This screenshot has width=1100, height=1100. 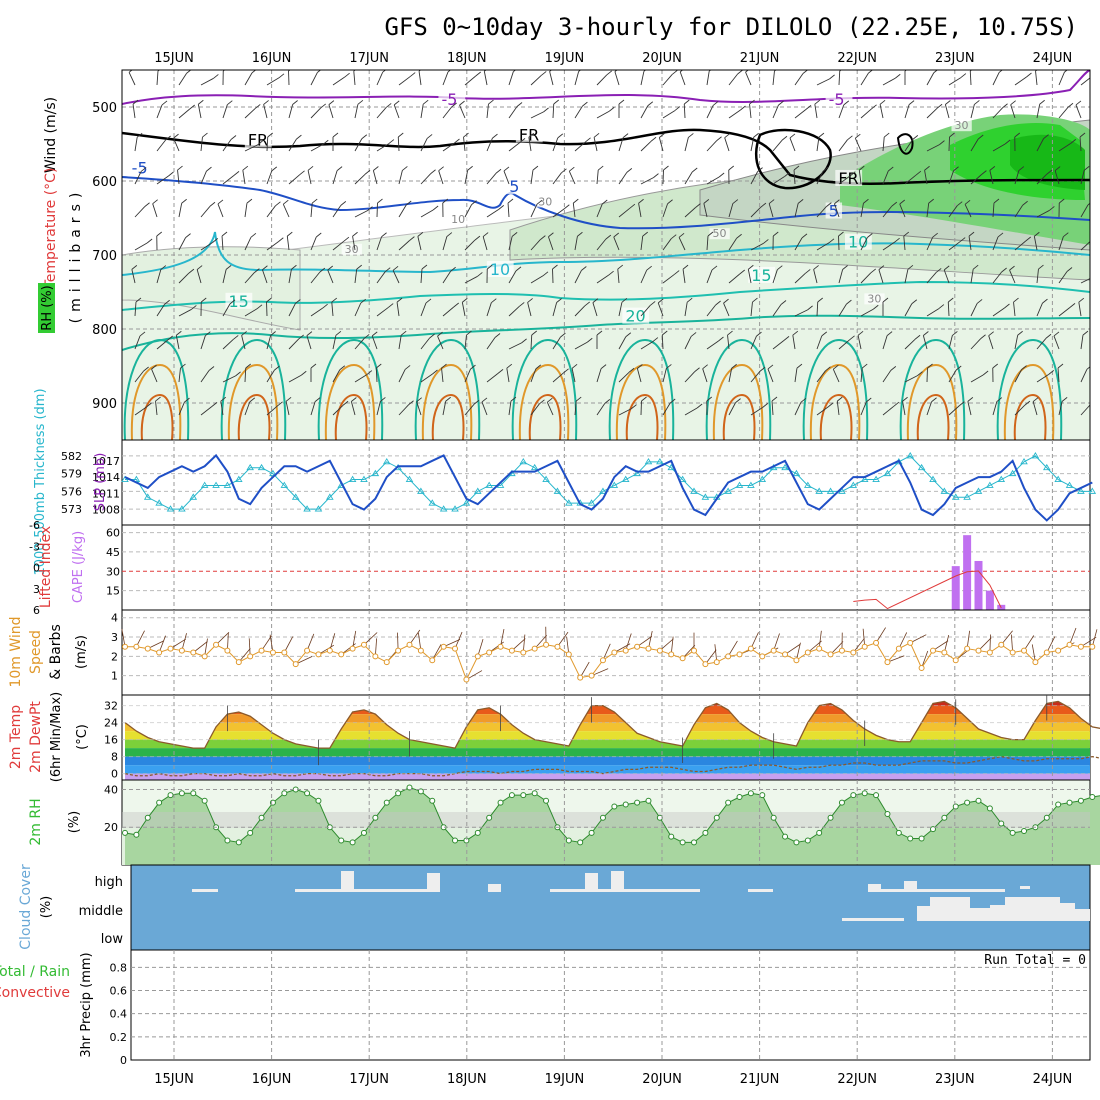 I want to click on pressure-tick: 600, so click(x=104, y=182).